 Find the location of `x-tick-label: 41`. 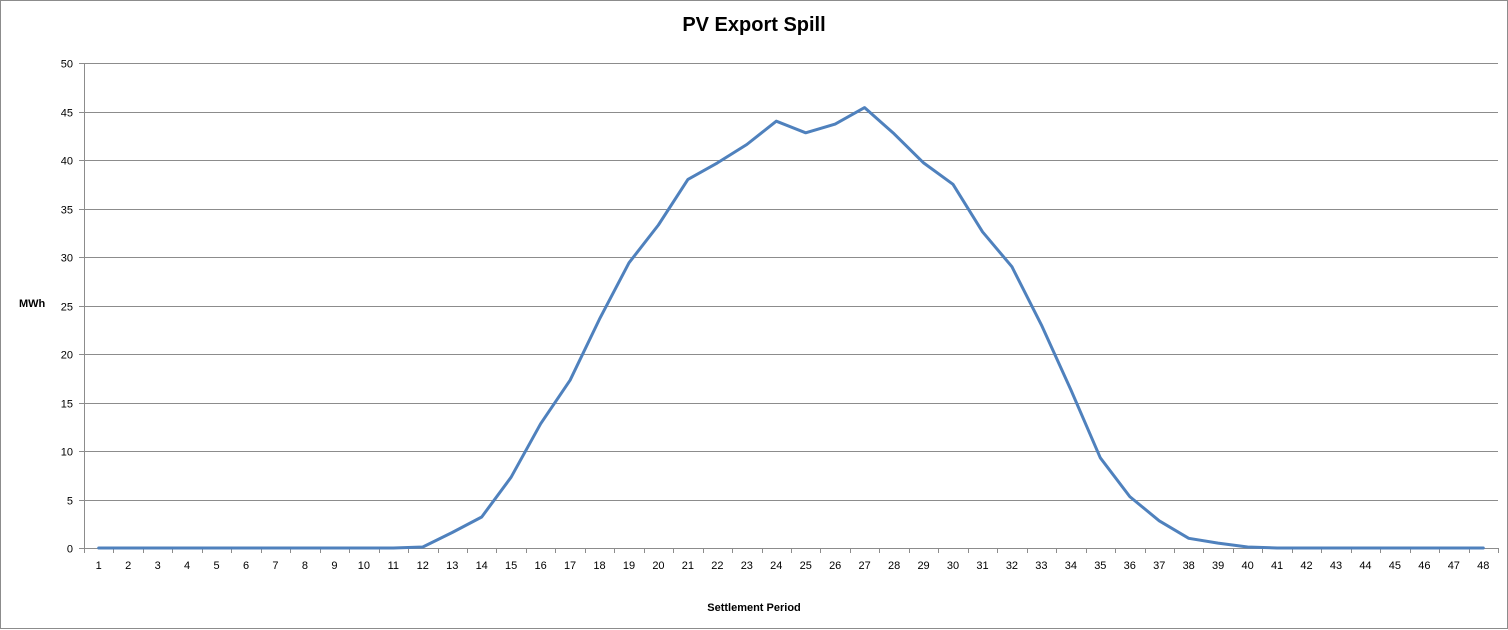

x-tick-label: 41 is located at coordinates (1277, 566).